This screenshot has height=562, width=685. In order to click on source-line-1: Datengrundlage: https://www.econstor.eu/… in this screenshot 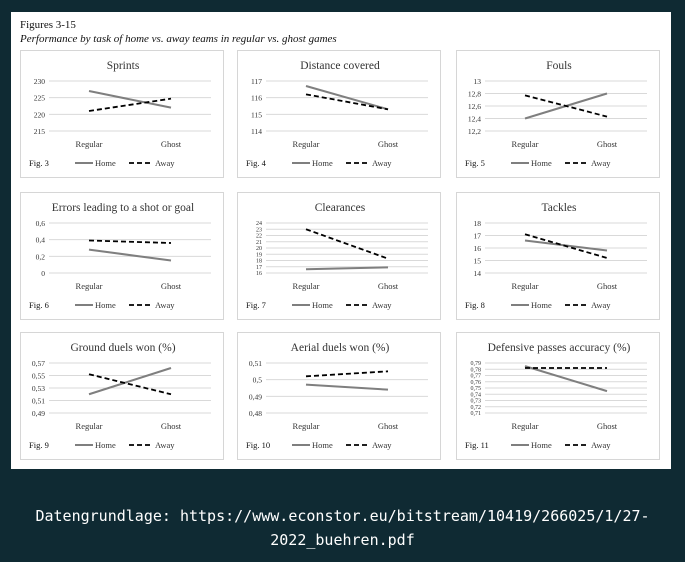, I will do `click(342, 516)`.